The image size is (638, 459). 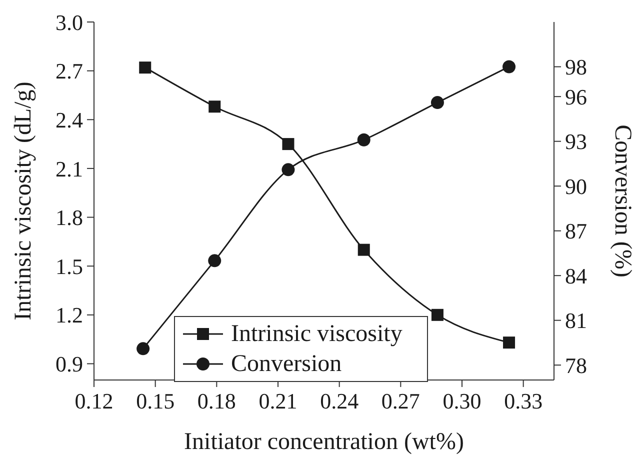 What do you see at coordinates (523, 401) in the screenshot?
I see `x-tick-label: 0.33` at bounding box center [523, 401].